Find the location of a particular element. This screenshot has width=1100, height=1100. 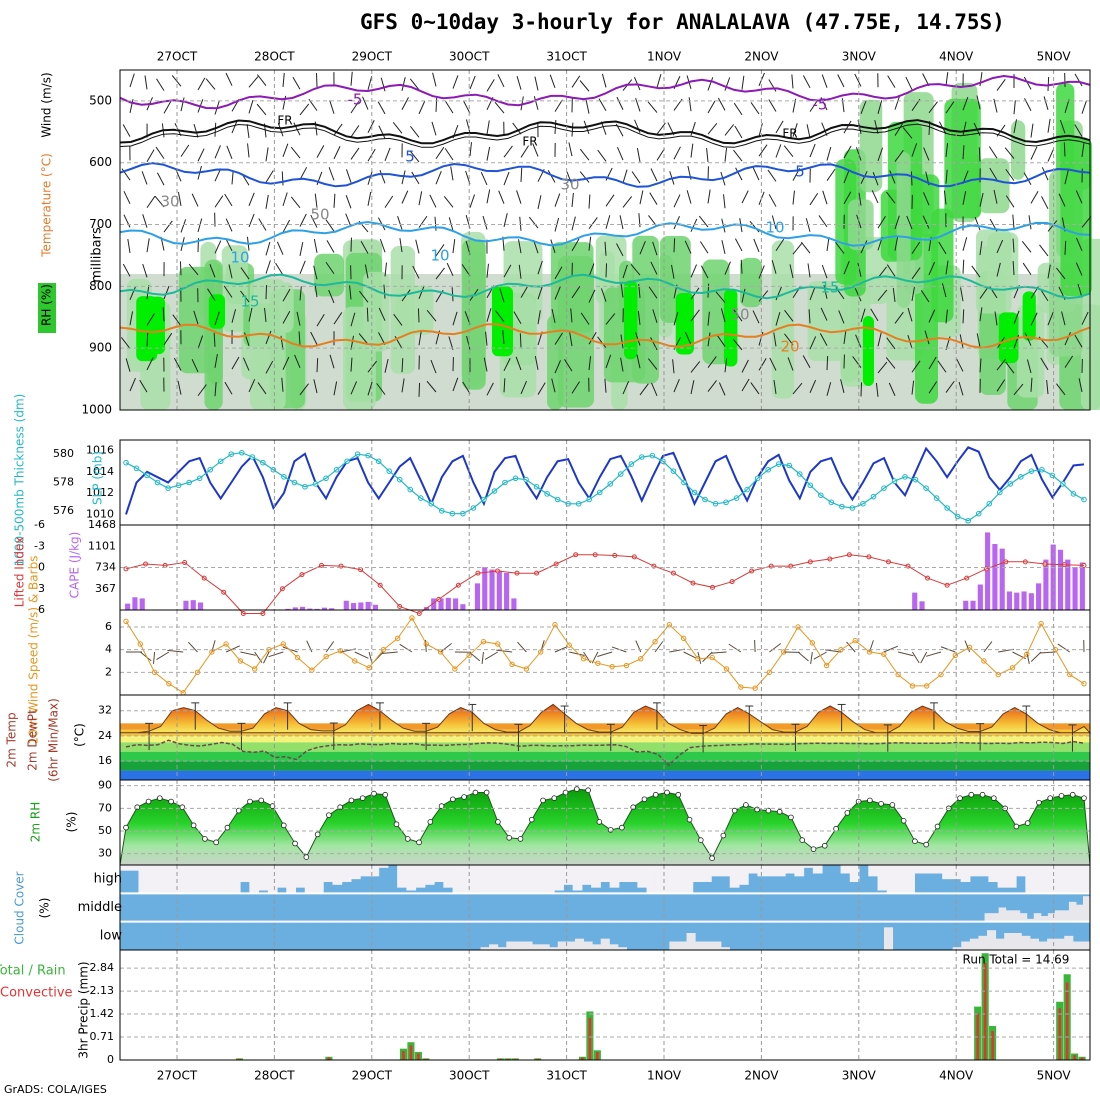

temp-ylabel-3: (6hr Min/Max) is located at coordinates (54, 740).